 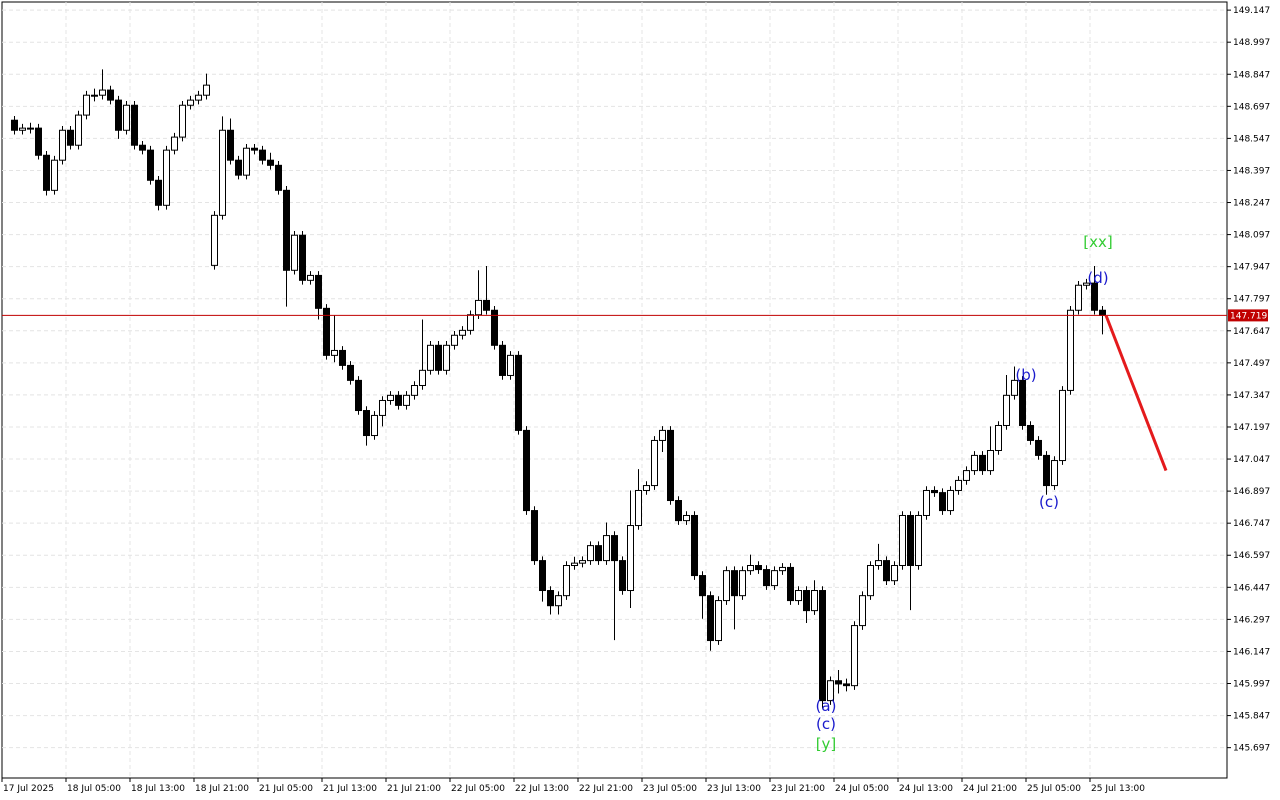 I want to click on y-tick-label: 145.847, so click(x=1251, y=717).